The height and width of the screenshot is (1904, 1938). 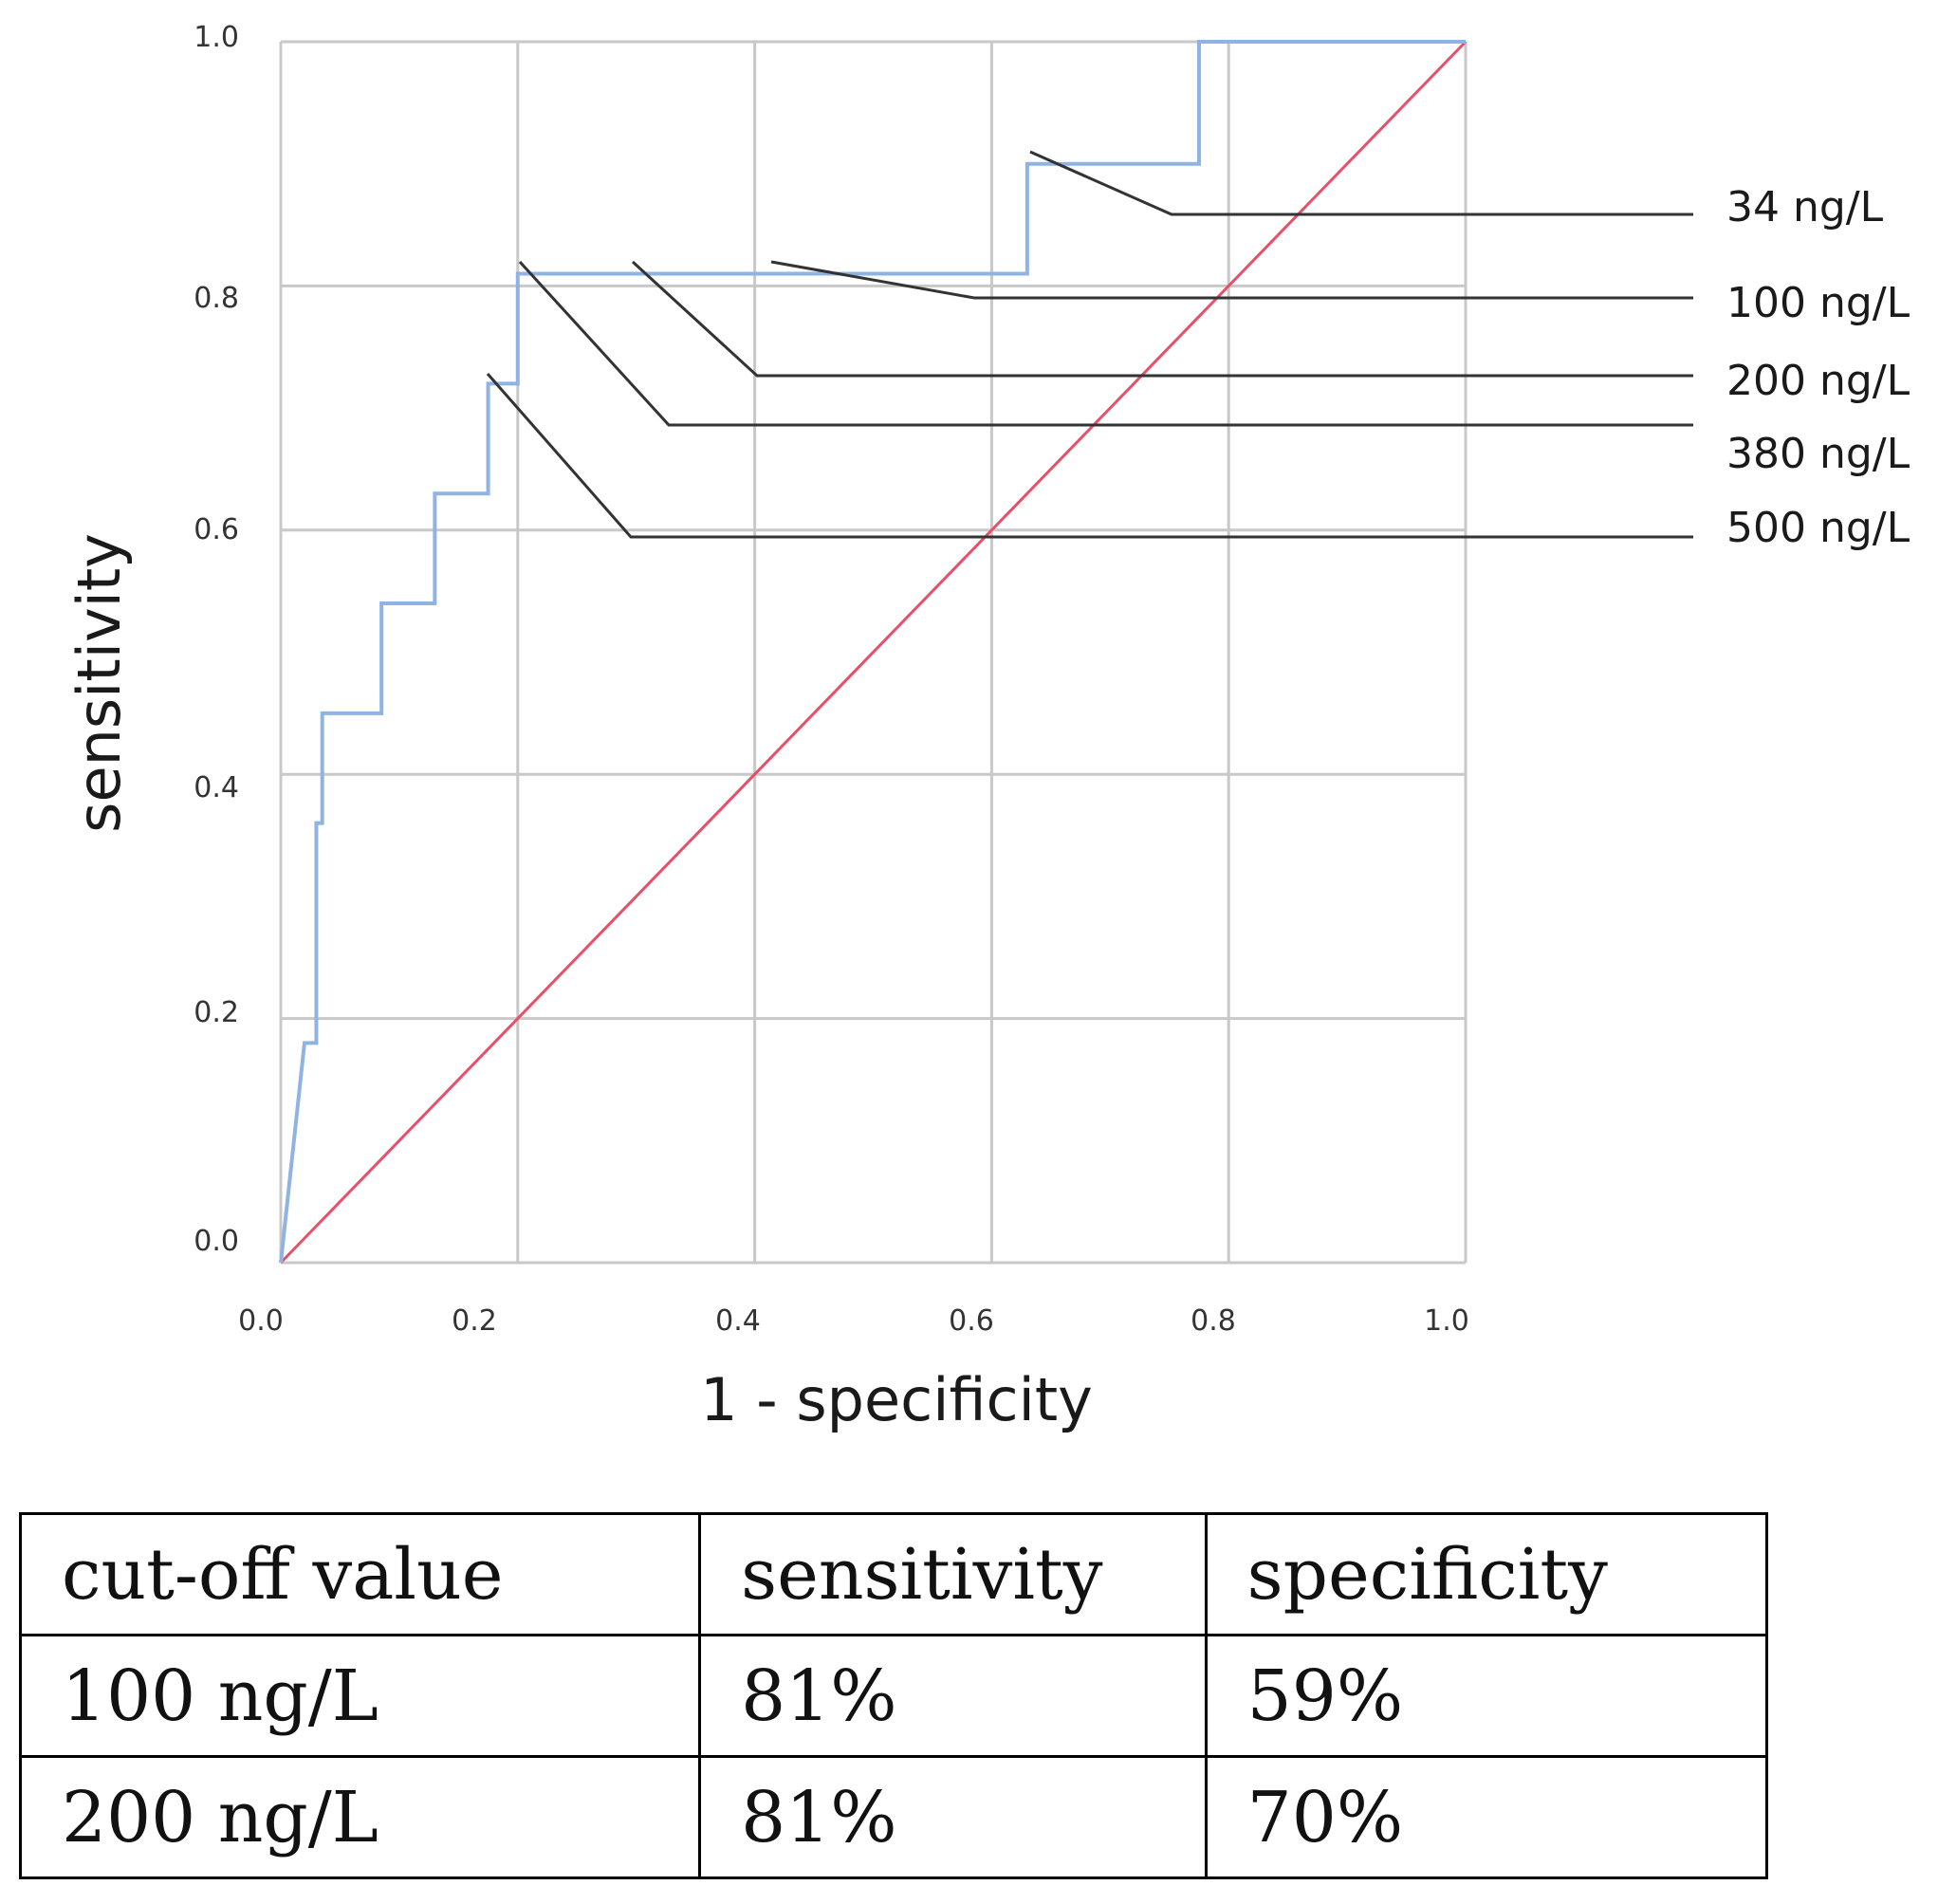 What do you see at coordinates (738, 1321) in the screenshot?
I see `x-tick-label: 0.4` at bounding box center [738, 1321].